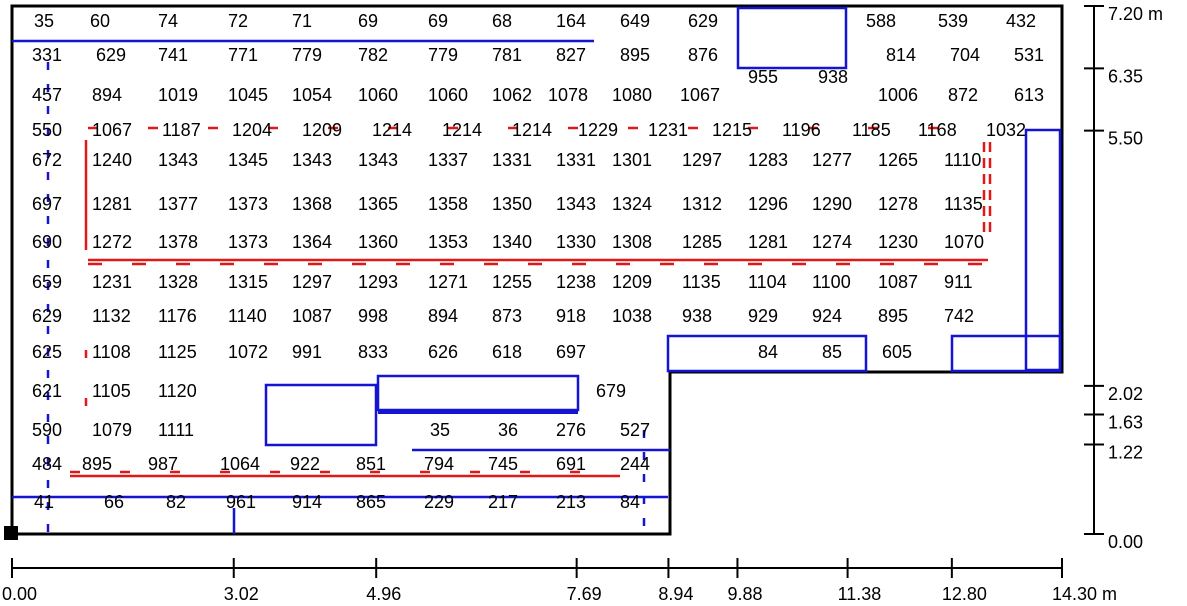 Image resolution: width=1187 pixels, height=606 pixels. I want to click on measurement-value: 914, so click(307, 502).